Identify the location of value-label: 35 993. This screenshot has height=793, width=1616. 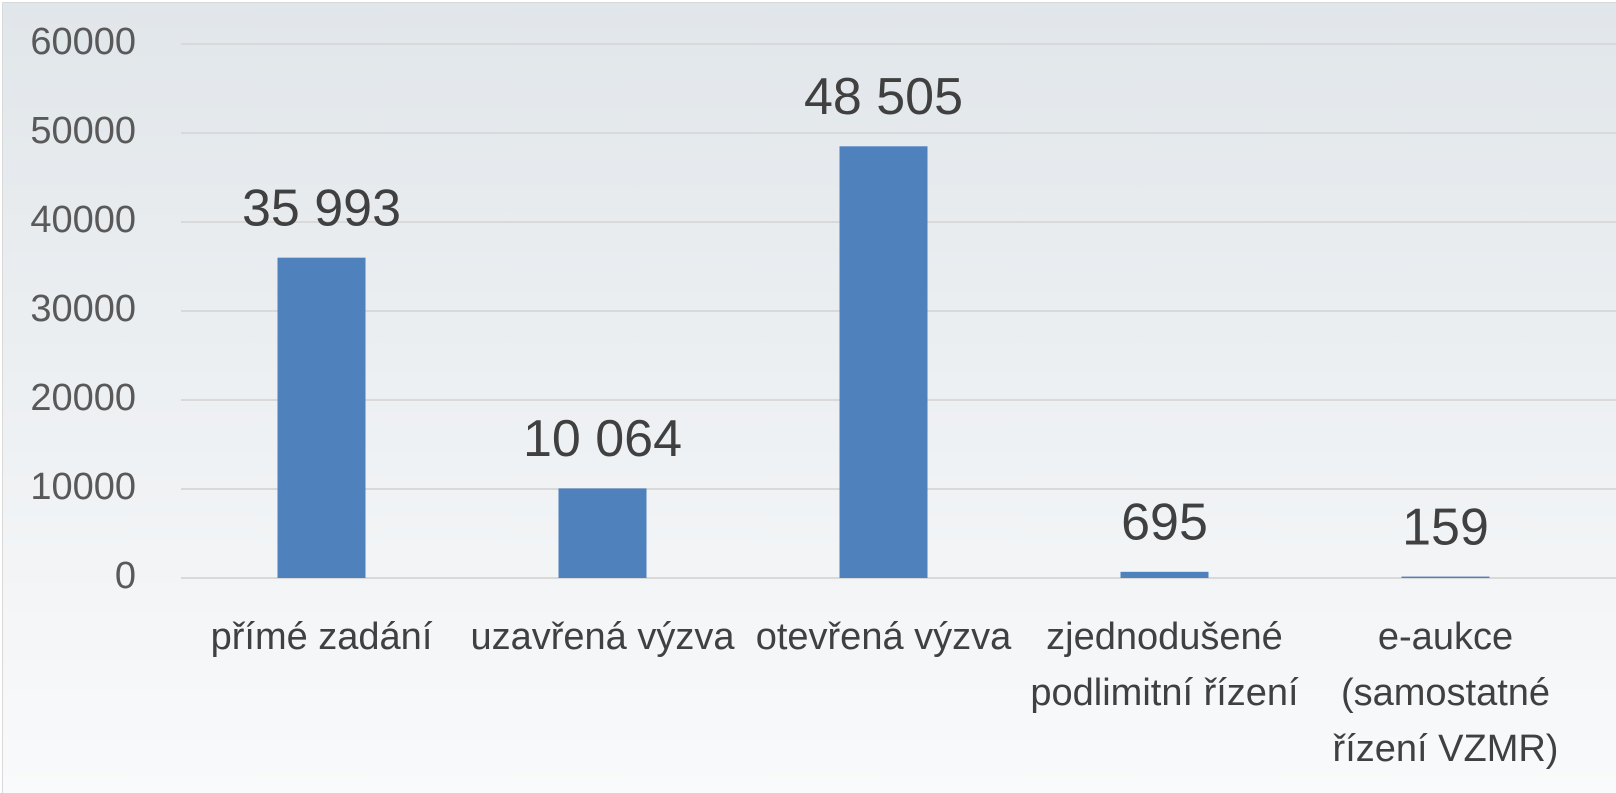
(321, 208).